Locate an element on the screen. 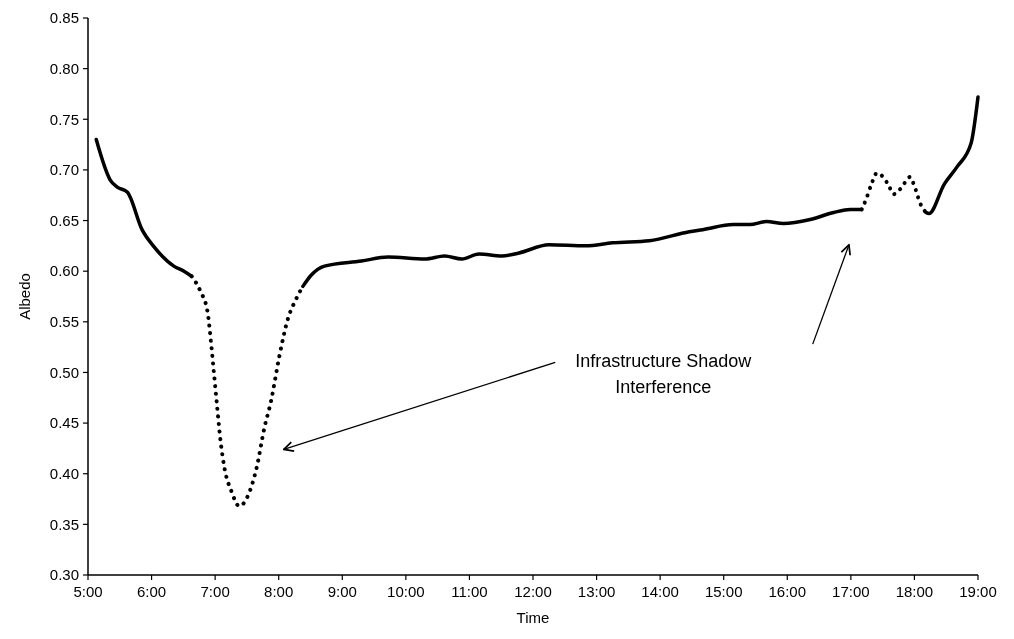  y-tick-label: 0.85 is located at coordinates (64, 18).